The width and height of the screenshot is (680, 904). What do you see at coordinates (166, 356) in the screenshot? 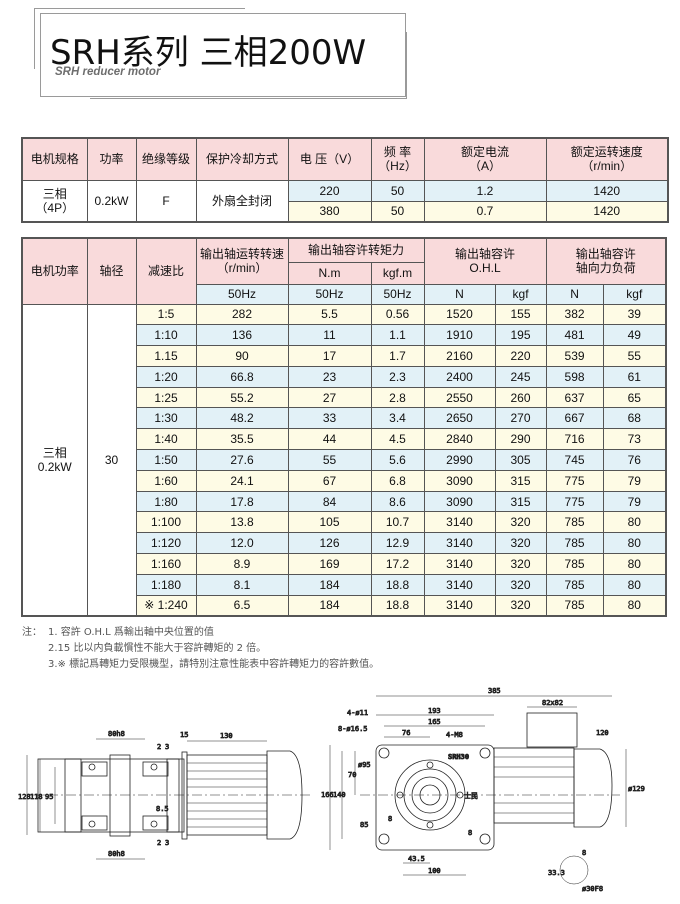
I see `gear-table-cell: 1.15` at bounding box center [166, 356].